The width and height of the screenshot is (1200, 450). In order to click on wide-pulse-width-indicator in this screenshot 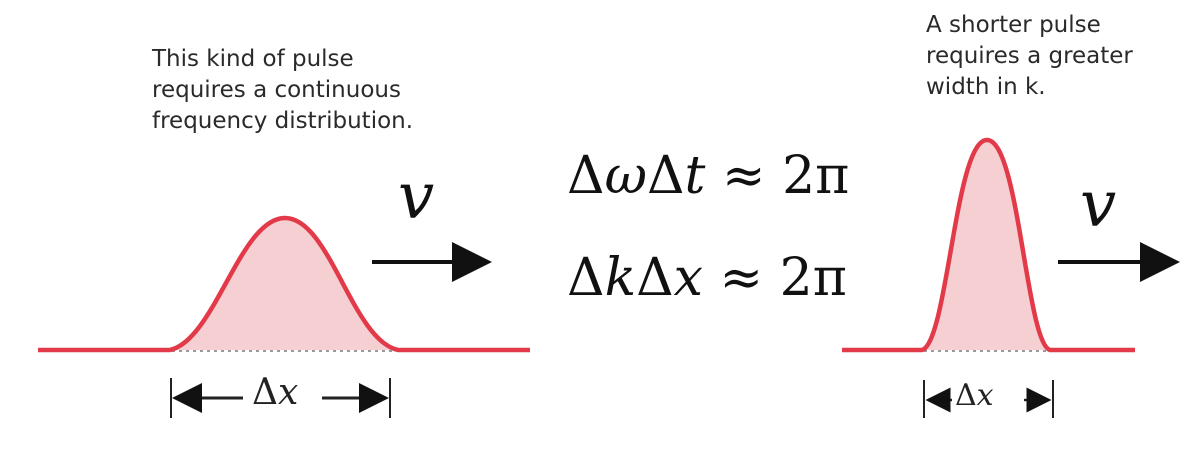, I will do `click(280, 398)`.